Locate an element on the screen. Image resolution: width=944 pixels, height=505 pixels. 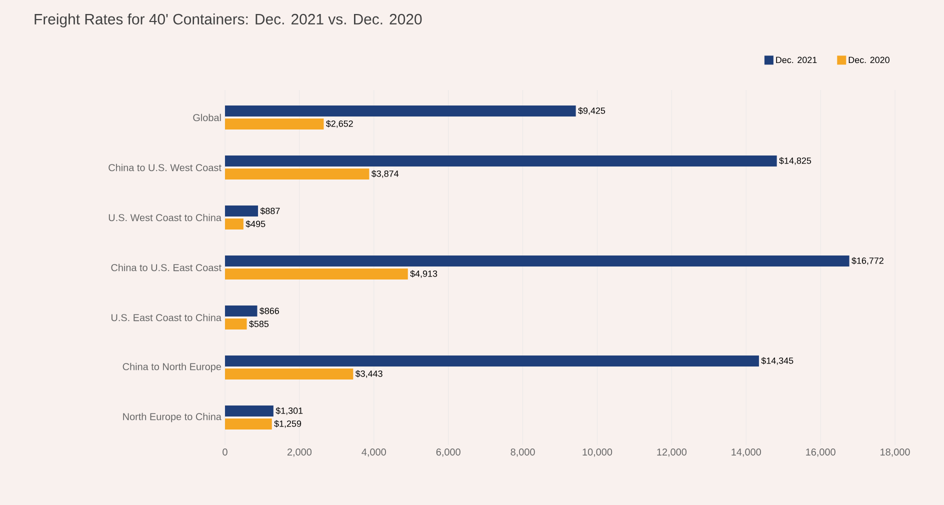
data-label: $585 is located at coordinates (259, 324).